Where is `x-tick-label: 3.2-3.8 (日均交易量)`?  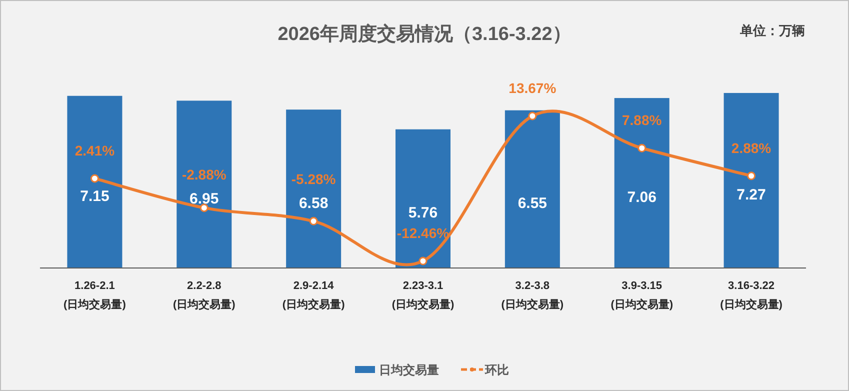 x-tick-label: 3.2-3.8 (日均交易量) is located at coordinates (532, 295).